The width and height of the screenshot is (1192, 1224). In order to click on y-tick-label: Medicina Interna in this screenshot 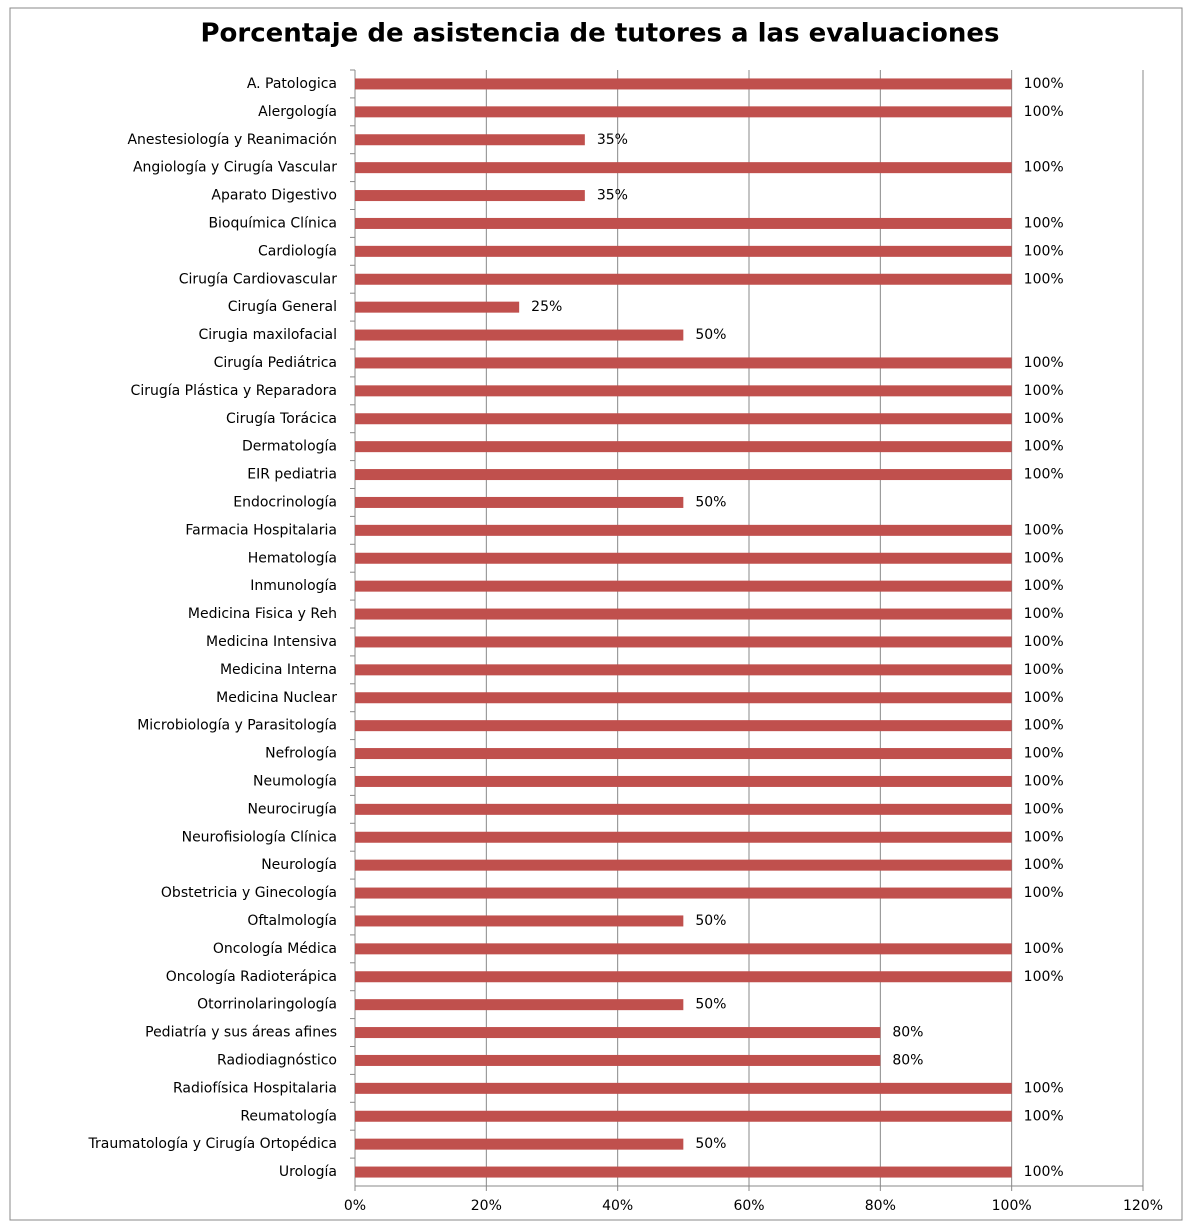, I will do `click(278, 670)`.